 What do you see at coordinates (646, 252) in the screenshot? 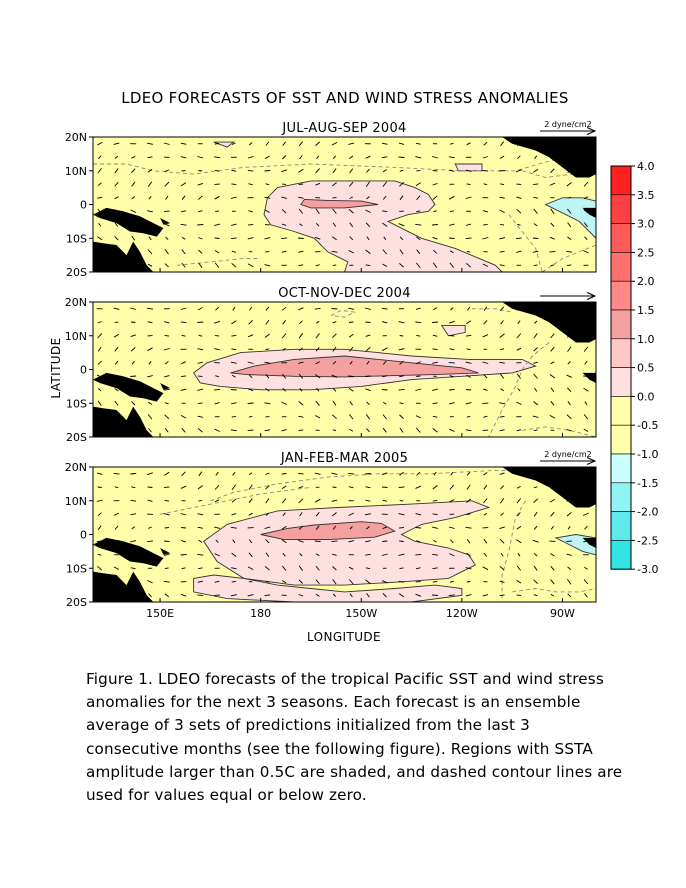
I see `colorbar-label: 2.5` at bounding box center [646, 252].